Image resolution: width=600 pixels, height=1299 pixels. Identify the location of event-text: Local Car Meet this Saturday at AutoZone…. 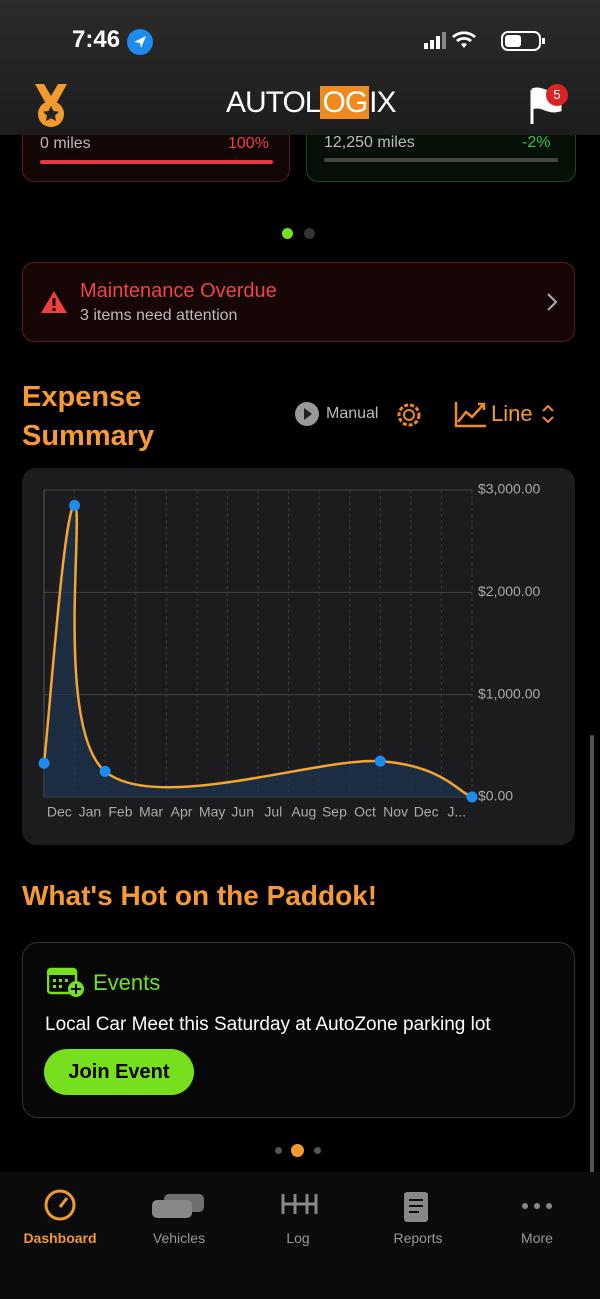
(268, 1024).